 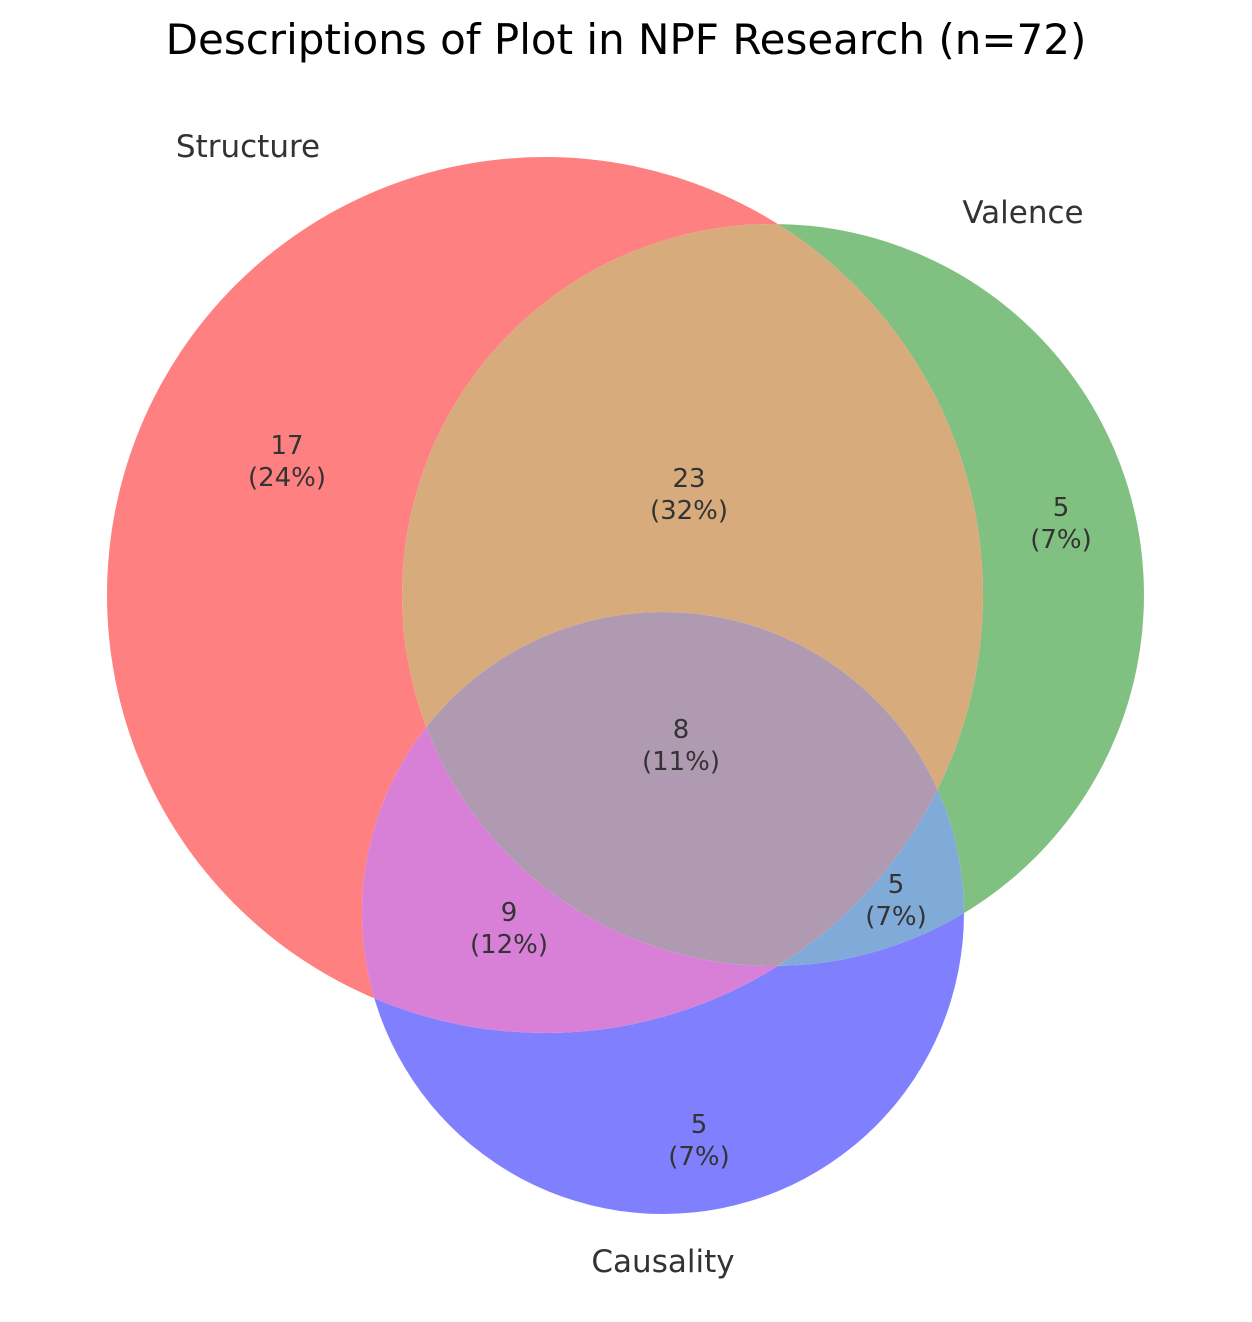 What do you see at coordinates (662, 1262) in the screenshot?
I see `set-label-causality: Causality` at bounding box center [662, 1262].